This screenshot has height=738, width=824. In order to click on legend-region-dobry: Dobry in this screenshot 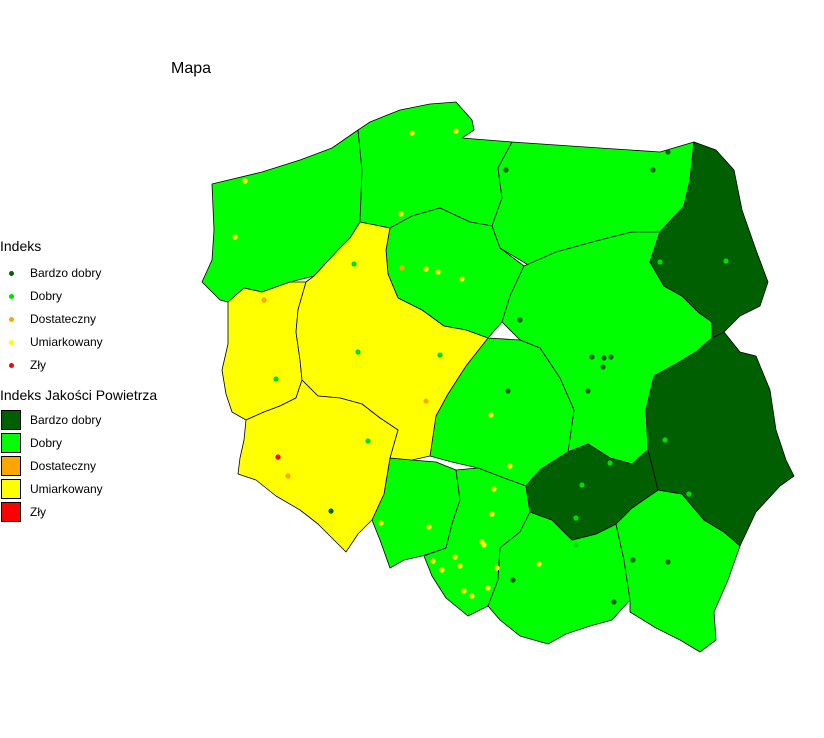, I will do `click(31, 443)`.